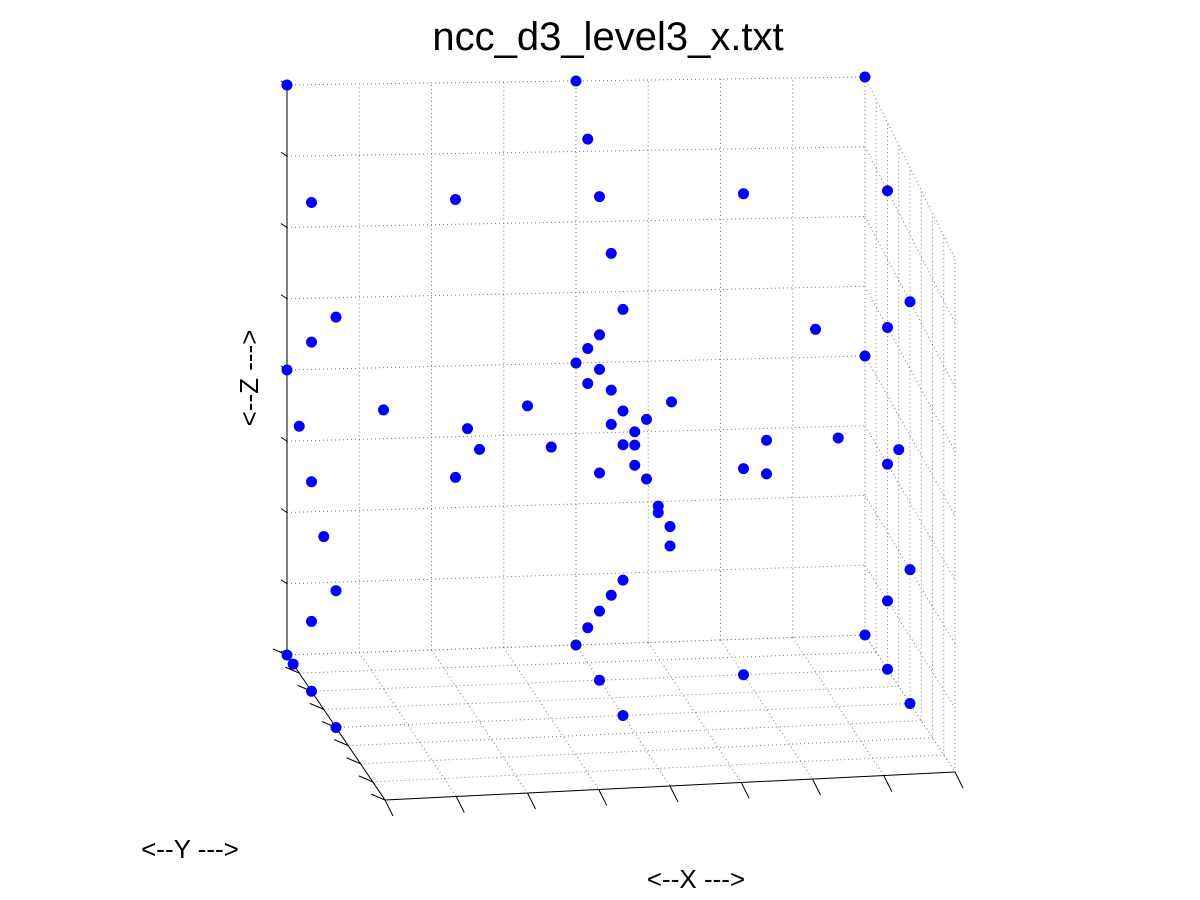 This screenshot has height=900, width=1200. Describe the element at coordinates (190, 849) in the screenshot. I see `y-axis-label: <--Y --->` at that location.